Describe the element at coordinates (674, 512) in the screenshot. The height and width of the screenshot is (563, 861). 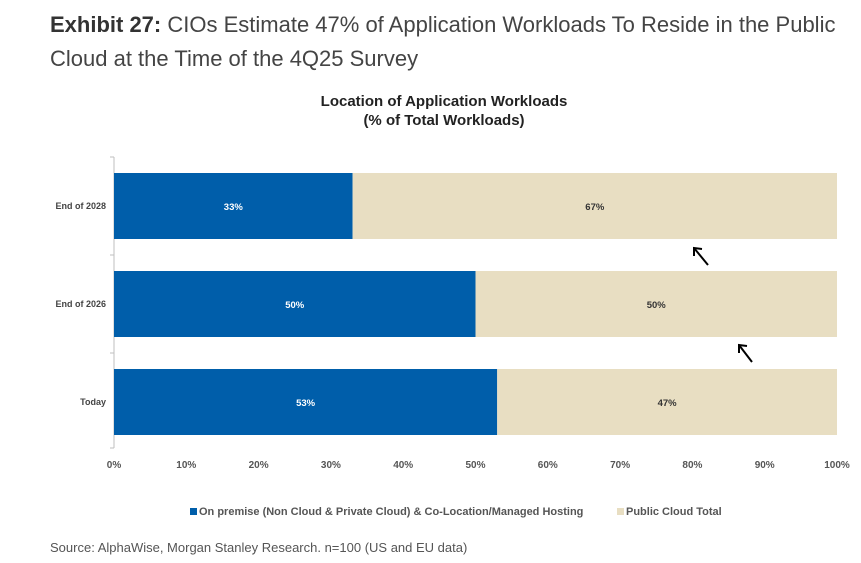
I see `legend-label-public-cloud: Public Cloud Total` at that location.